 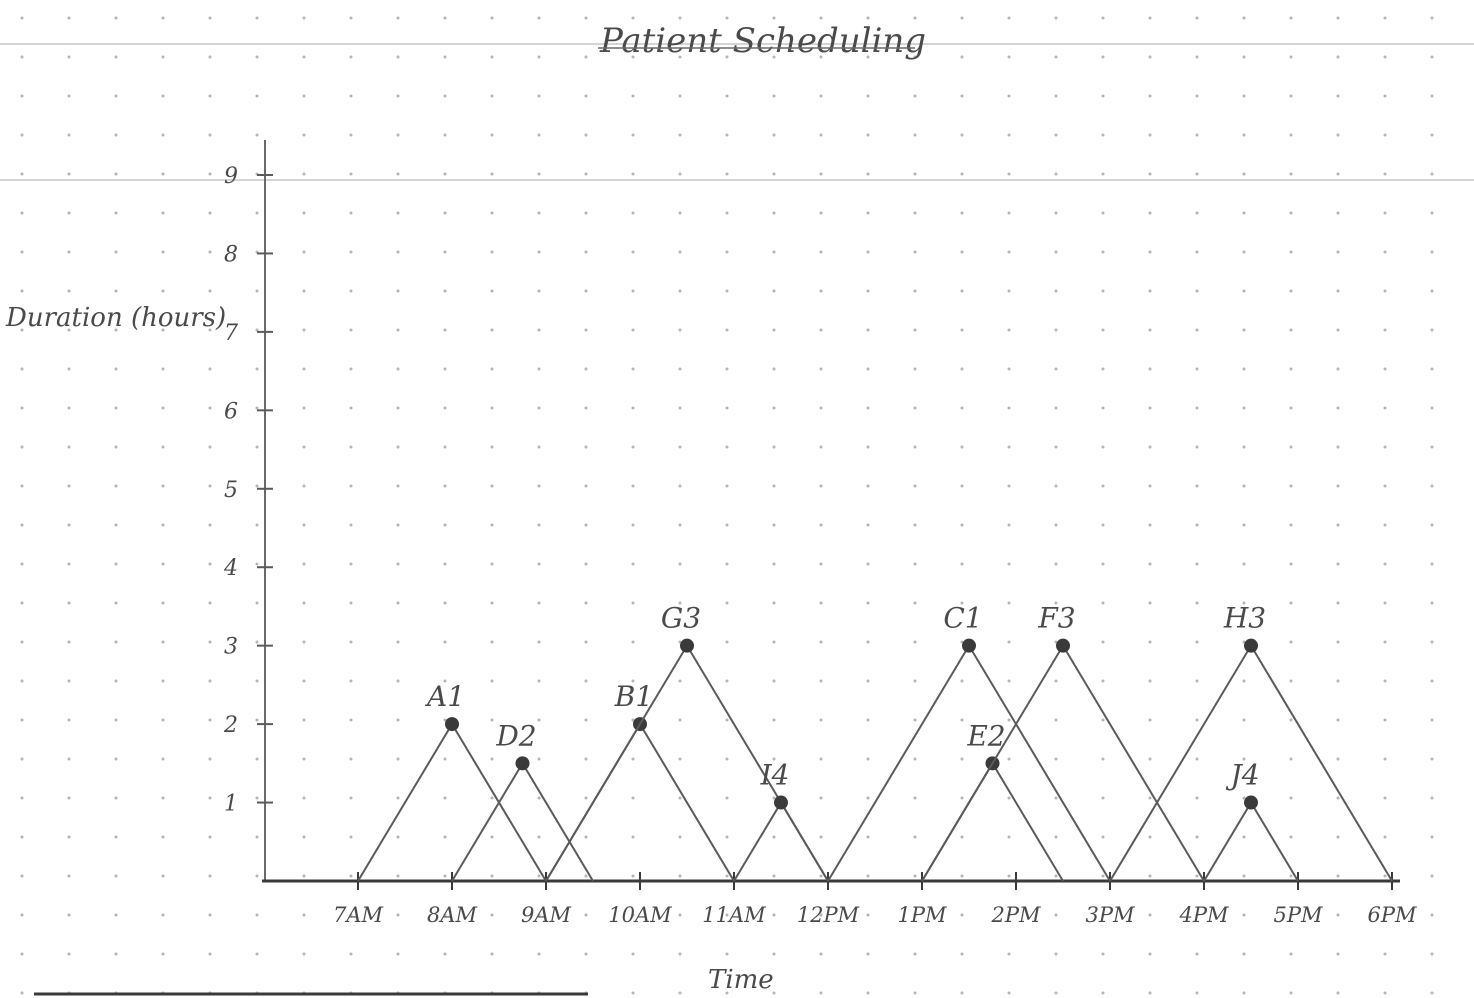 What do you see at coordinates (231, 490) in the screenshot?
I see `y-tick-label: 5` at bounding box center [231, 490].